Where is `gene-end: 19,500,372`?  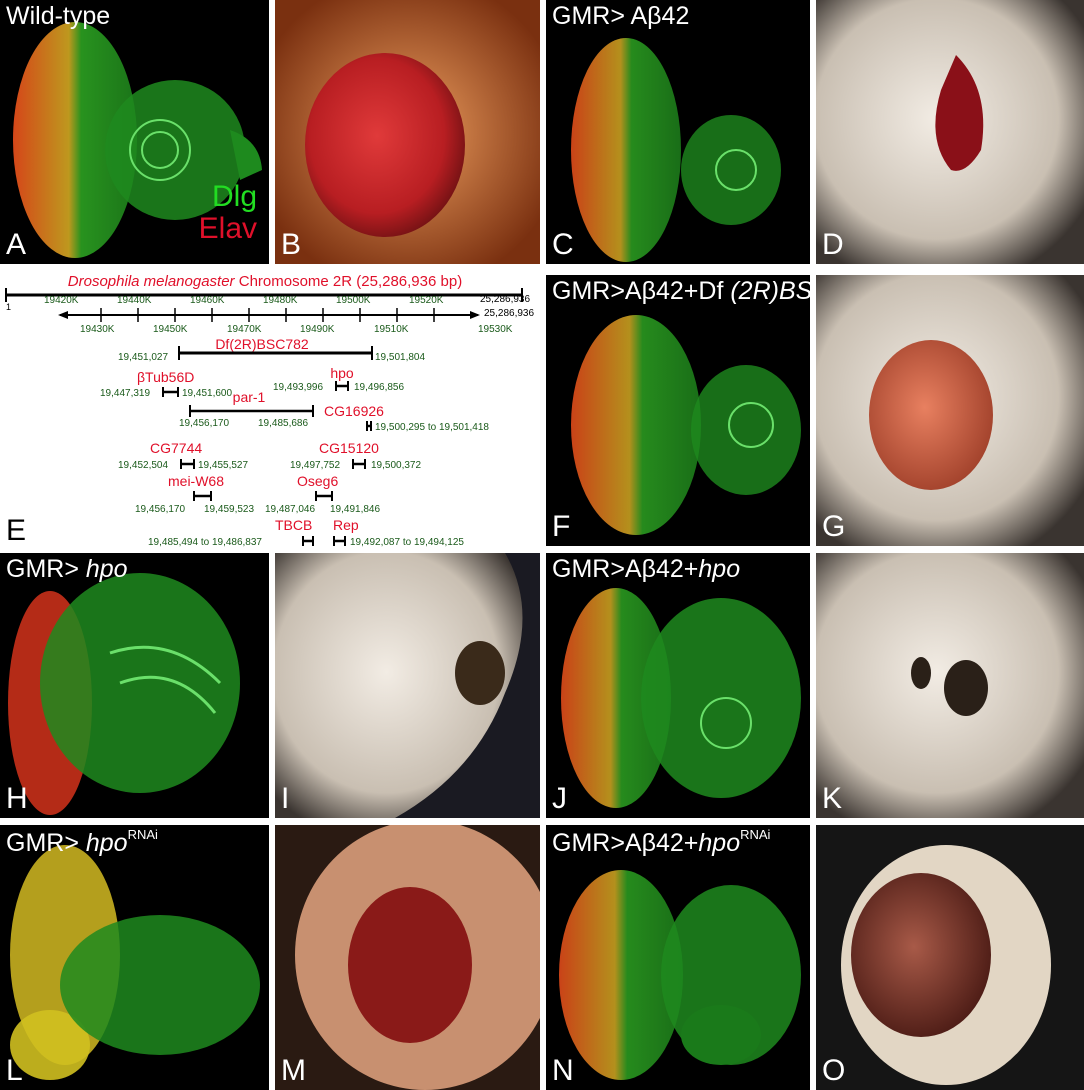
gene-end: 19,500,372 is located at coordinates (396, 465).